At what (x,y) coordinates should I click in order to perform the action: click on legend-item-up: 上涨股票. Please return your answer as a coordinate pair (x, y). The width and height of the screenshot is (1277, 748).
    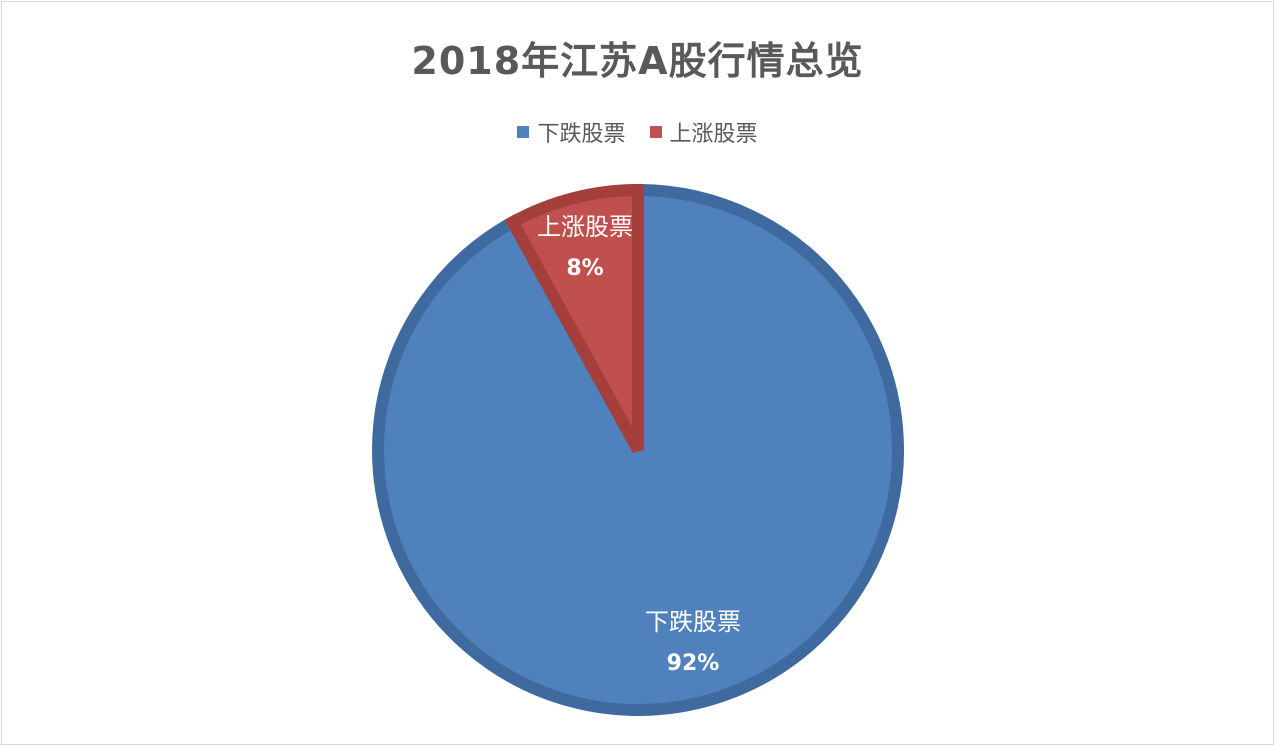
    Looking at the image, I should click on (703, 132).